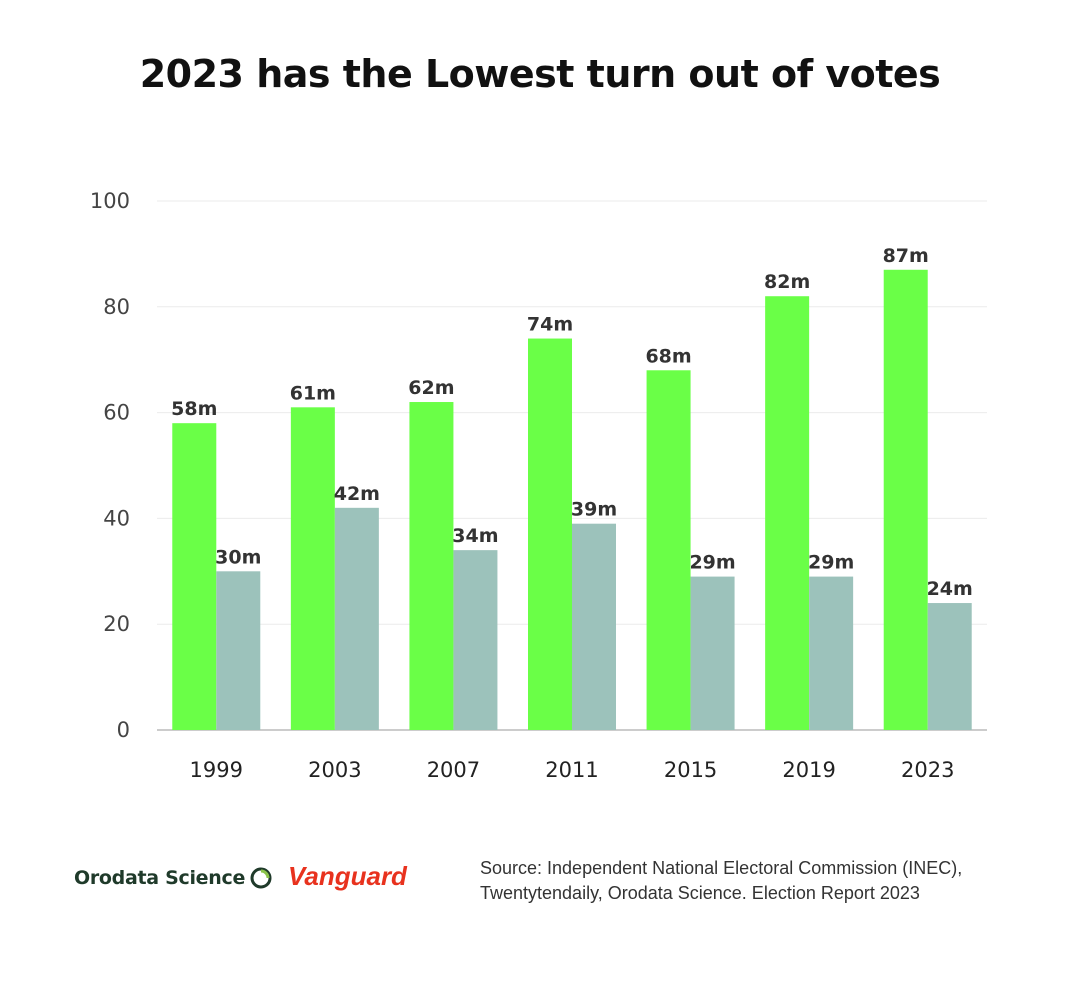  Describe the element at coordinates (356, 618) in the screenshot. I see `bar-2003-series2` at that location.